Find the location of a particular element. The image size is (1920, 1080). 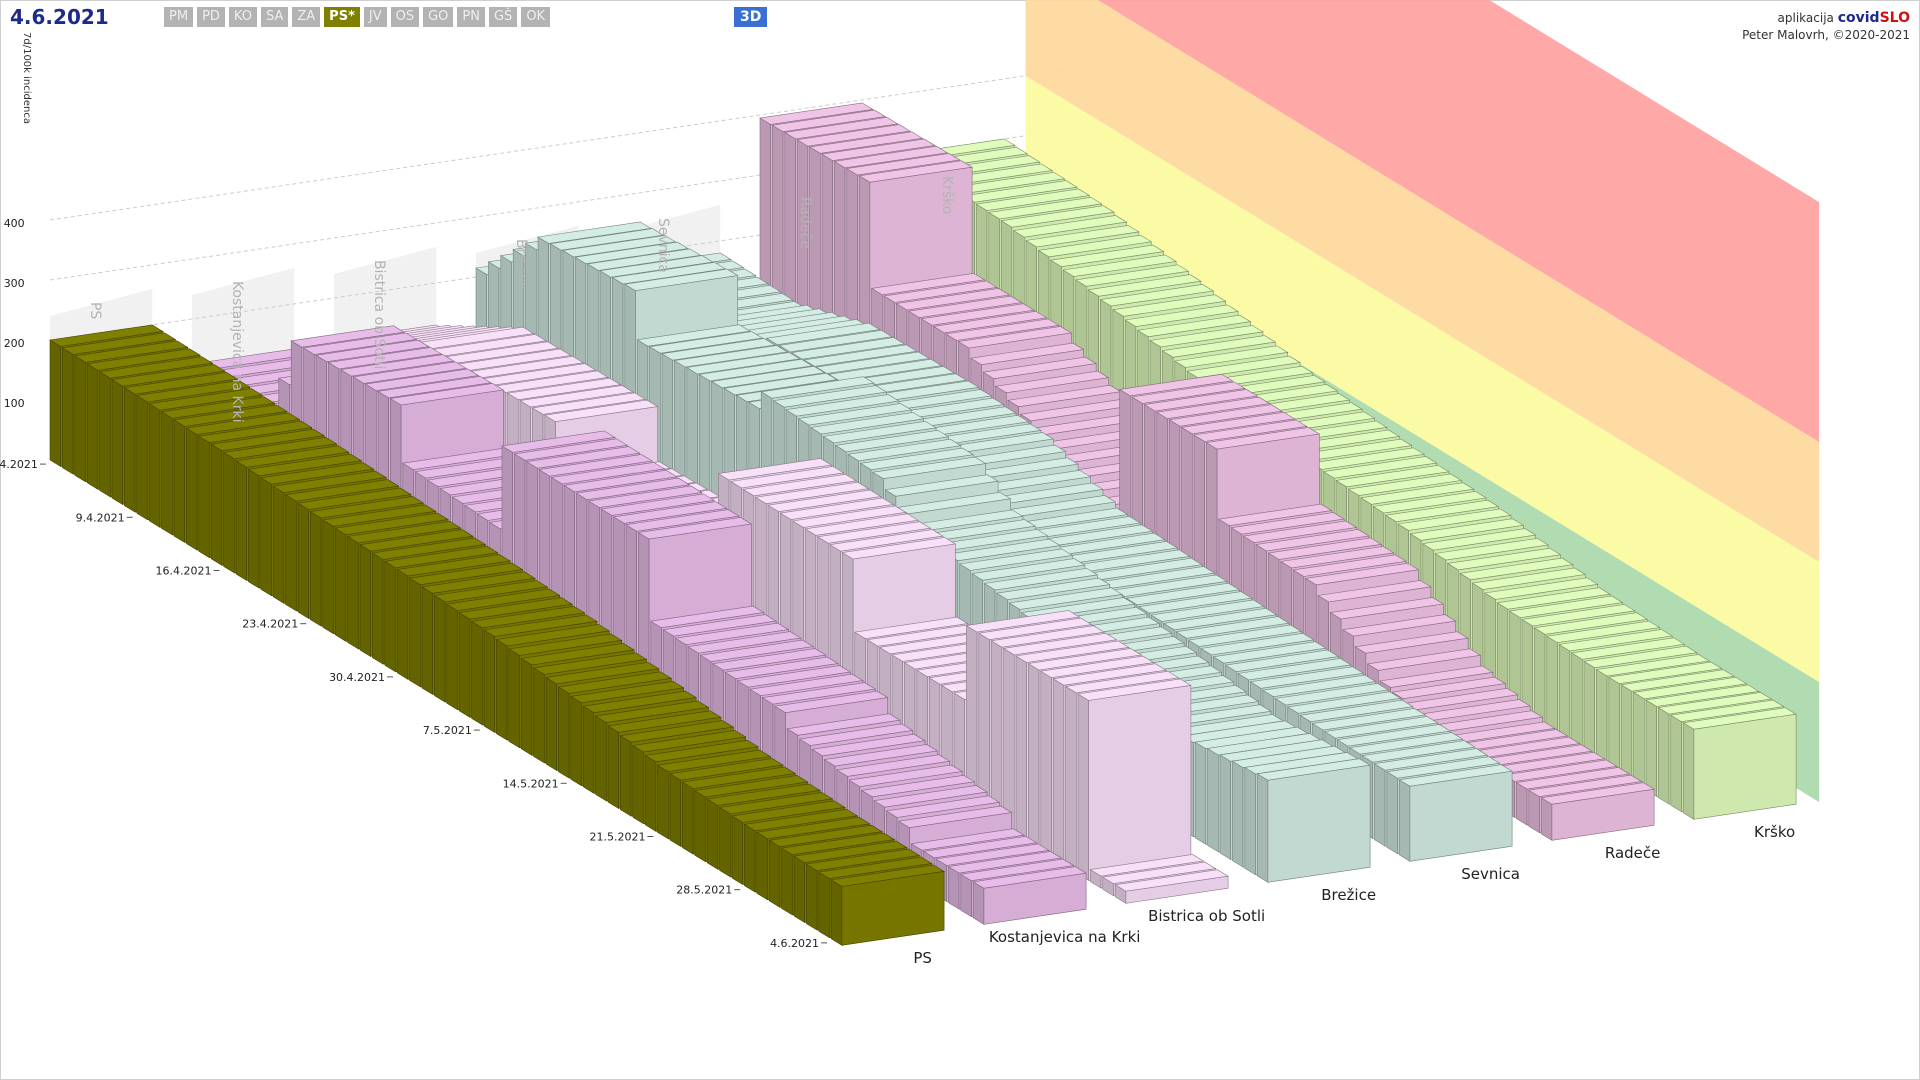

brand-covid: covid is located at coordinates (1858, 18).